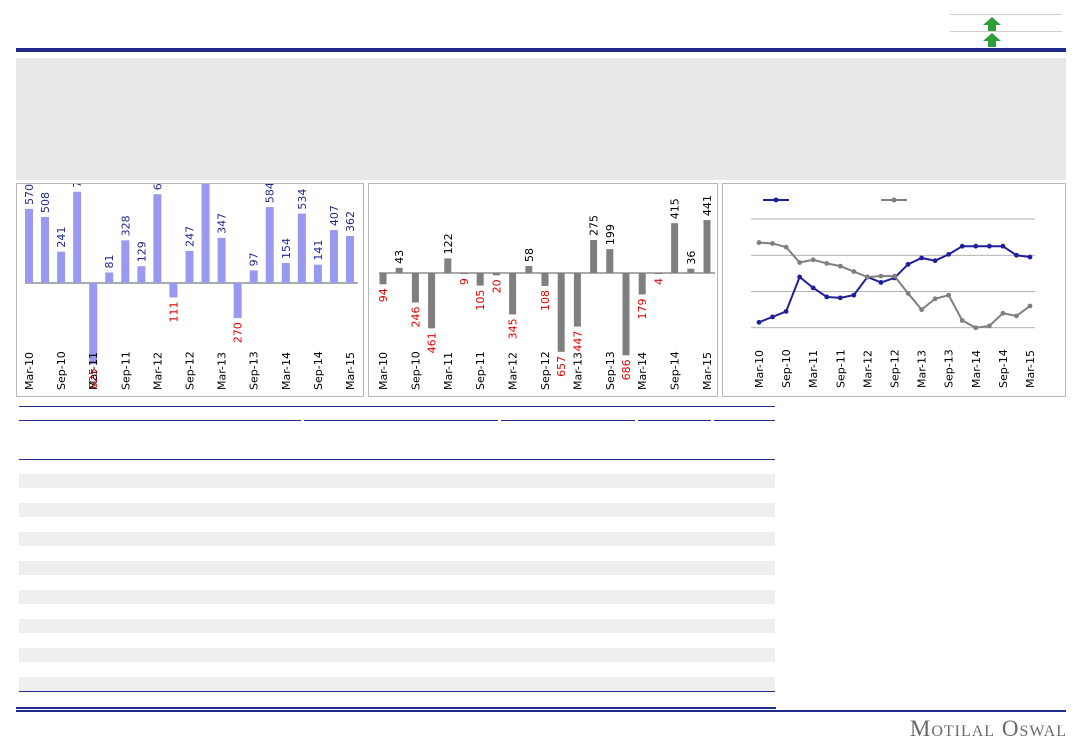 The image size is (1083, 750). I want to click on data-label: 199, so click(610, 234).